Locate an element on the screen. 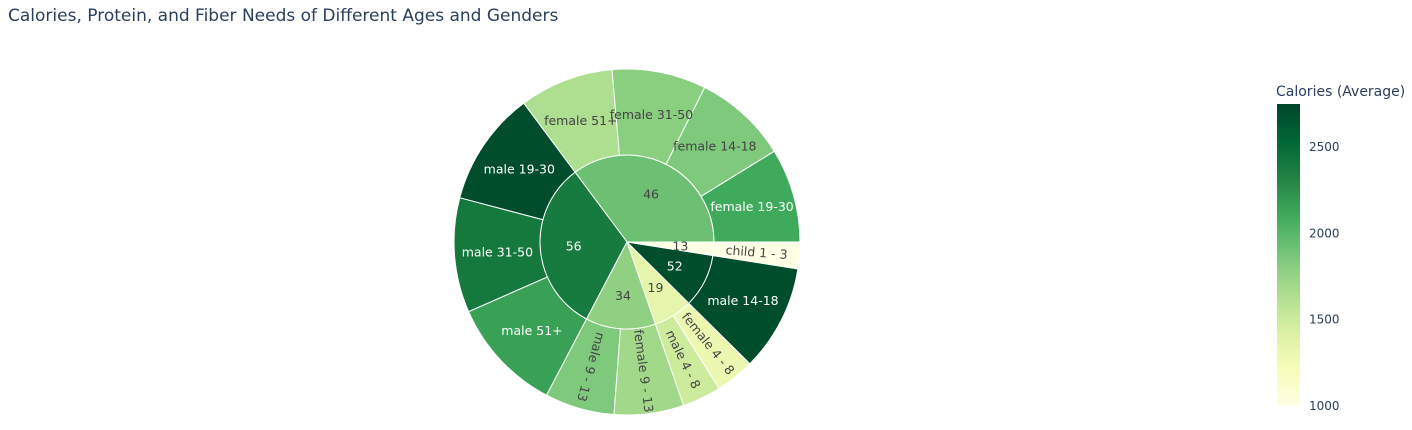 Image resolution: width=1412 pixels, height=430 pixels. sunburst-outer-label-female-31-50: female 31-50 is located at coordinates (651, 114).